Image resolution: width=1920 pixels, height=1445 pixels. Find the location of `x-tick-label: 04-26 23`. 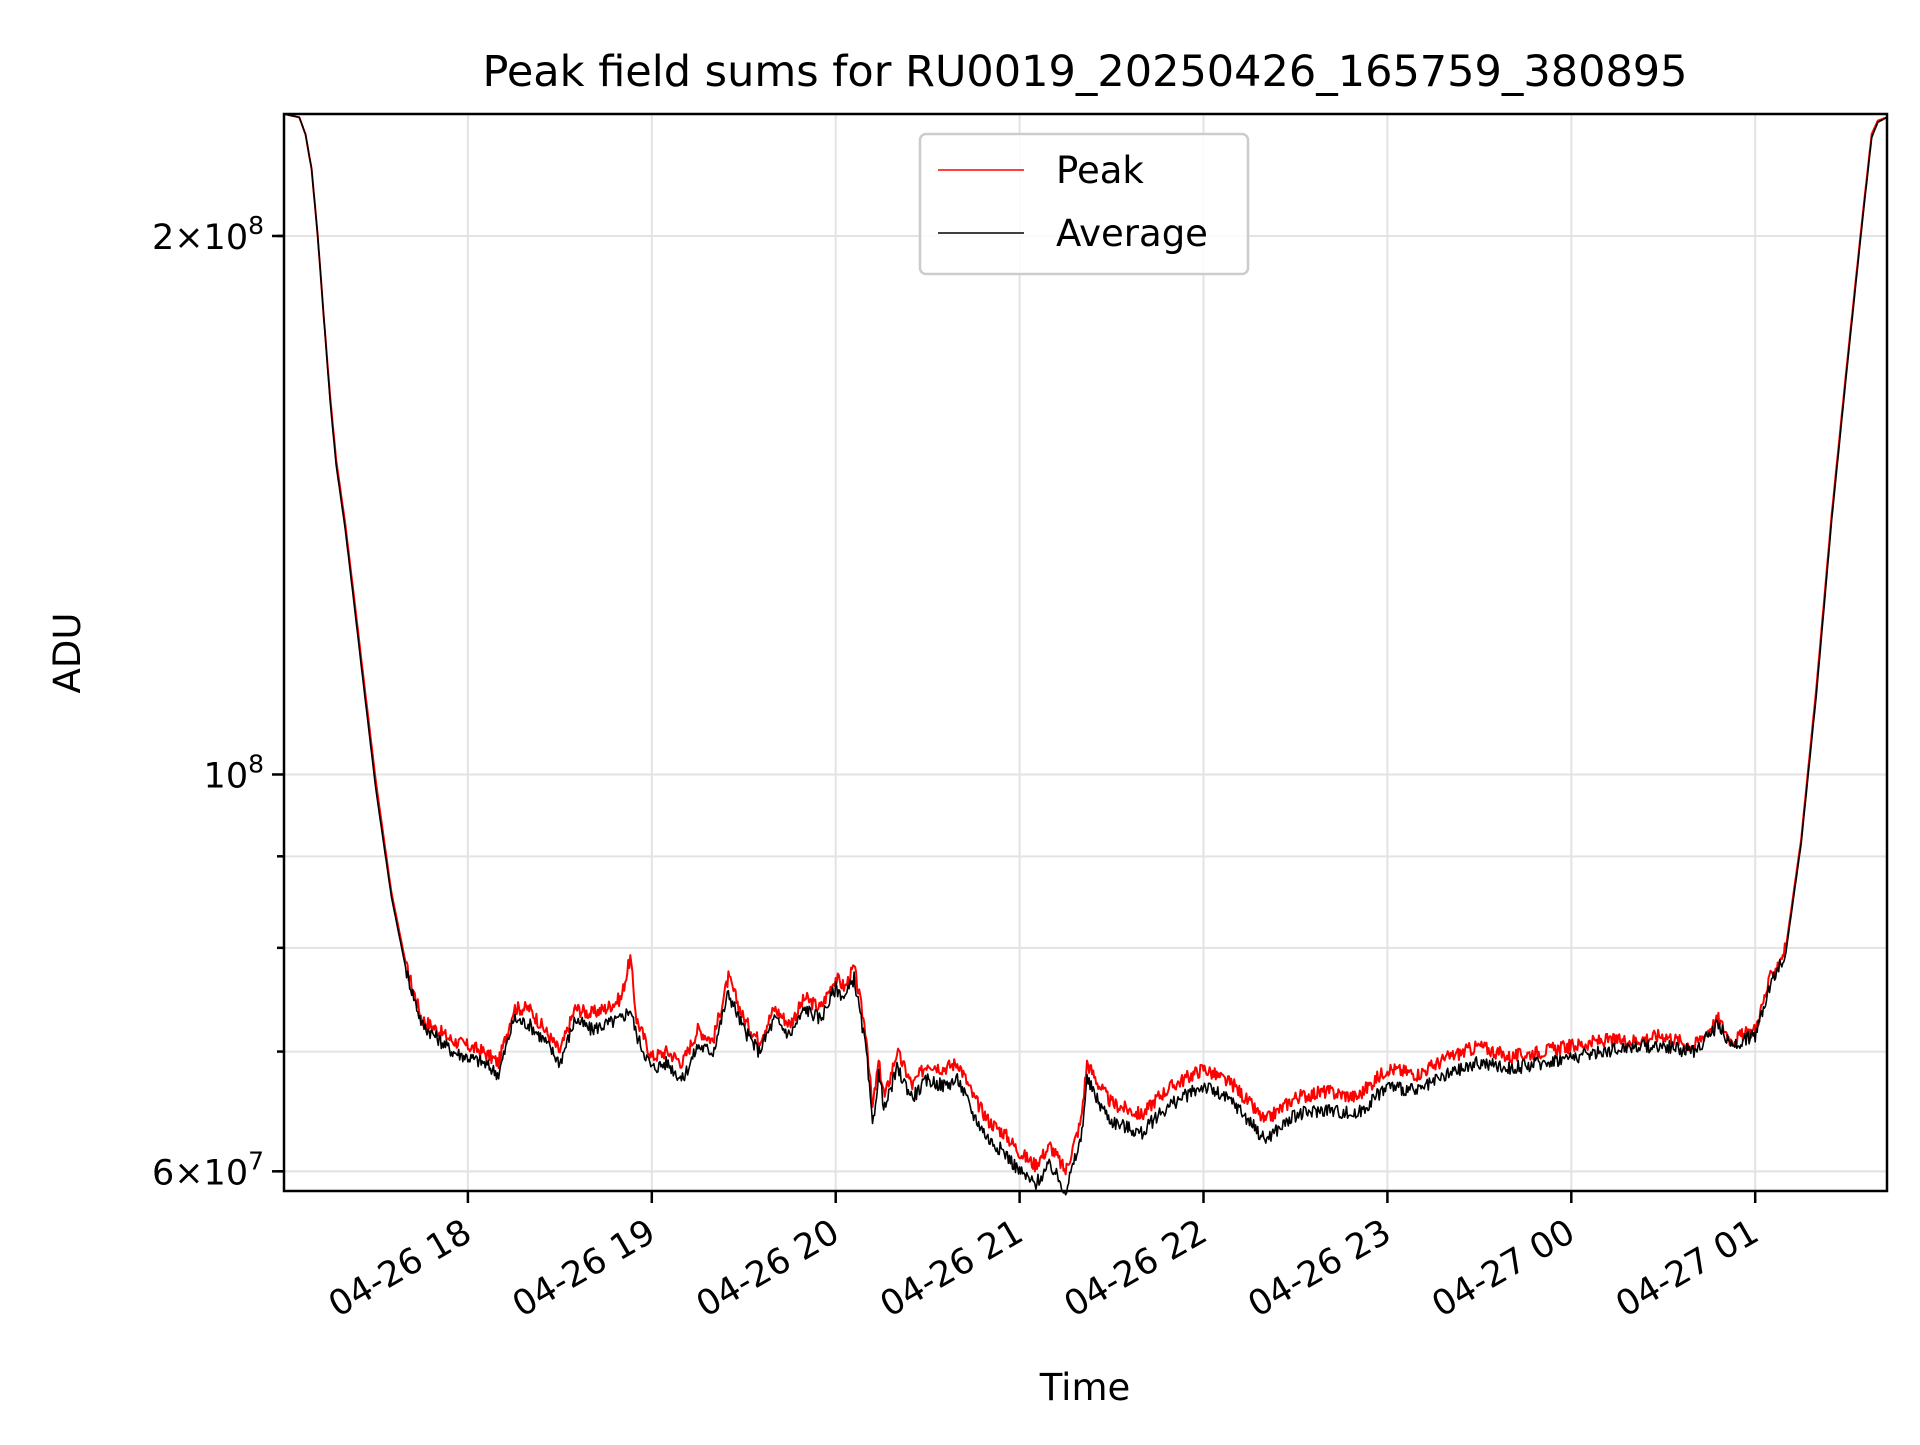

x-tick-label: 04-26 23 is located at coordinates (1320, 1268).